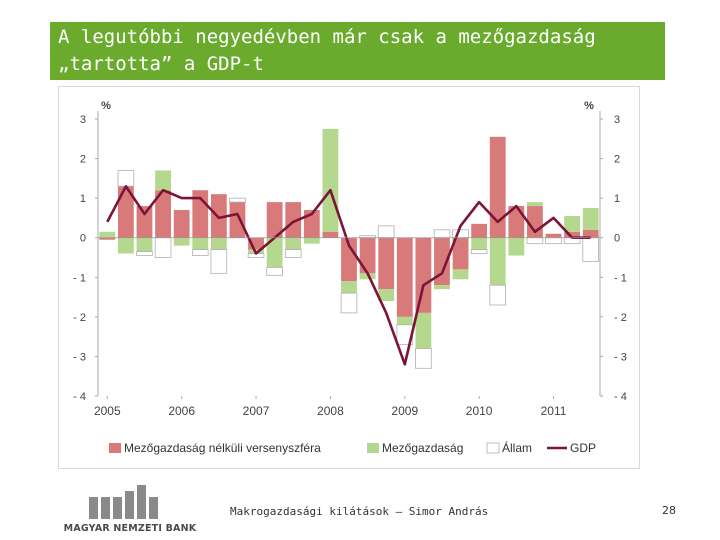 The image size is (720, 540). Describe the element at coordinates (83, 199) in the screenshot. I see `y-tick-label-left: 1` at that location.